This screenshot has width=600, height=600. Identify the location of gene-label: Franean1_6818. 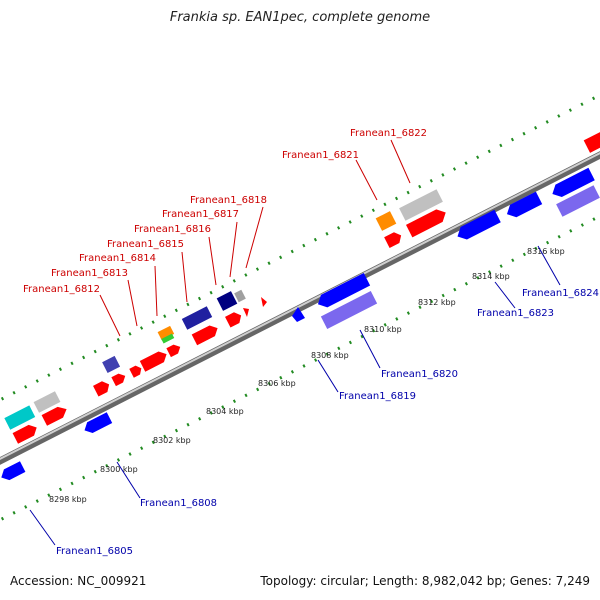
(228, 200).